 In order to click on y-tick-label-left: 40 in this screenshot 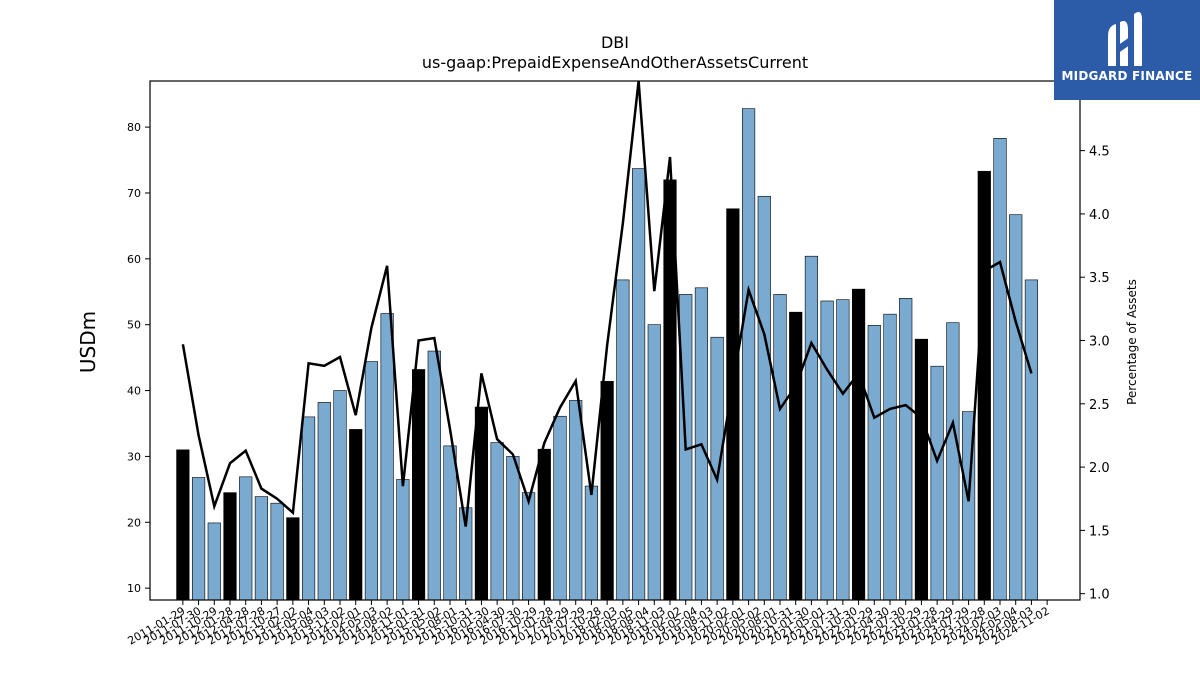, I will do `click(134, 391)`.